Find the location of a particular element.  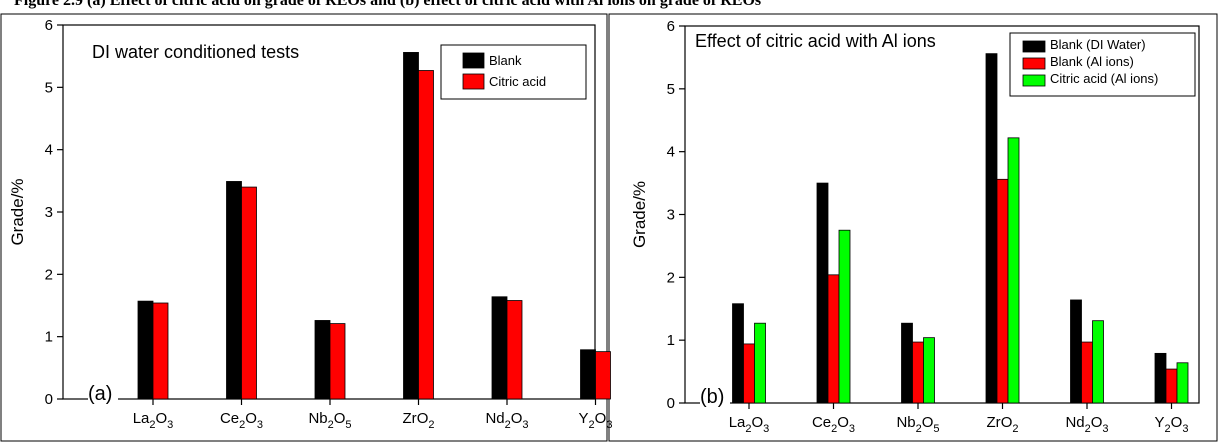

legend-label: Citric acid (Al ions) is located at coordinates (1104, 78).